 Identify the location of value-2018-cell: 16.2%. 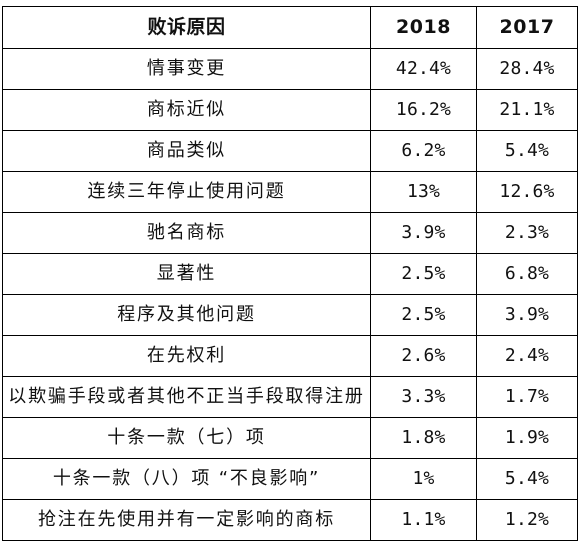
(423, 110).